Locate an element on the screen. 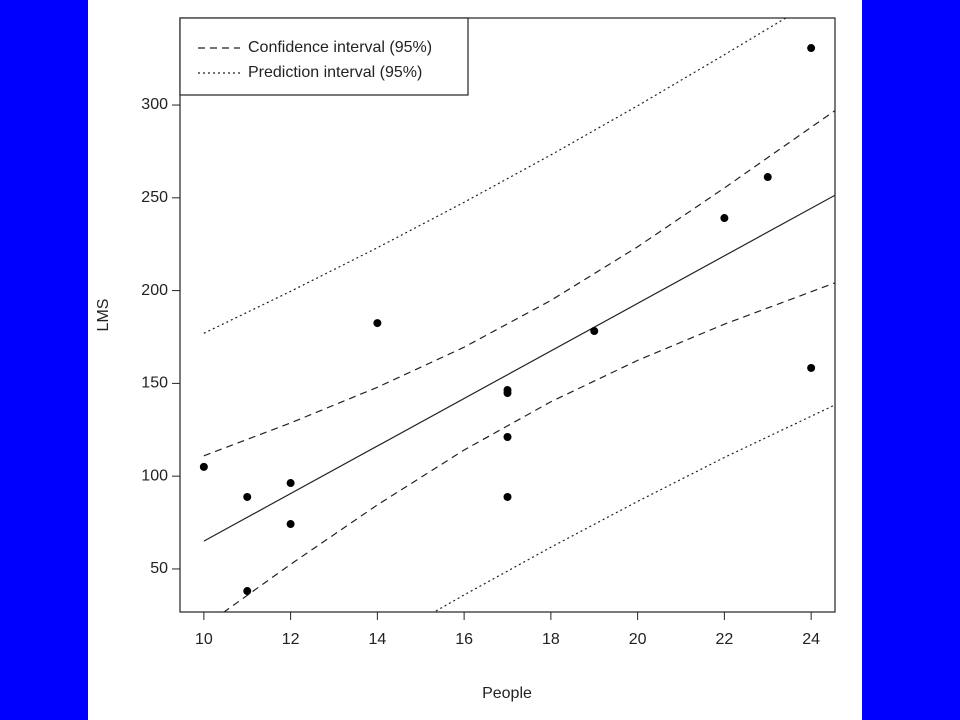 This screenshot has width=960, height=720. y-tick-label: 150 is located at coordinates (154, 383).